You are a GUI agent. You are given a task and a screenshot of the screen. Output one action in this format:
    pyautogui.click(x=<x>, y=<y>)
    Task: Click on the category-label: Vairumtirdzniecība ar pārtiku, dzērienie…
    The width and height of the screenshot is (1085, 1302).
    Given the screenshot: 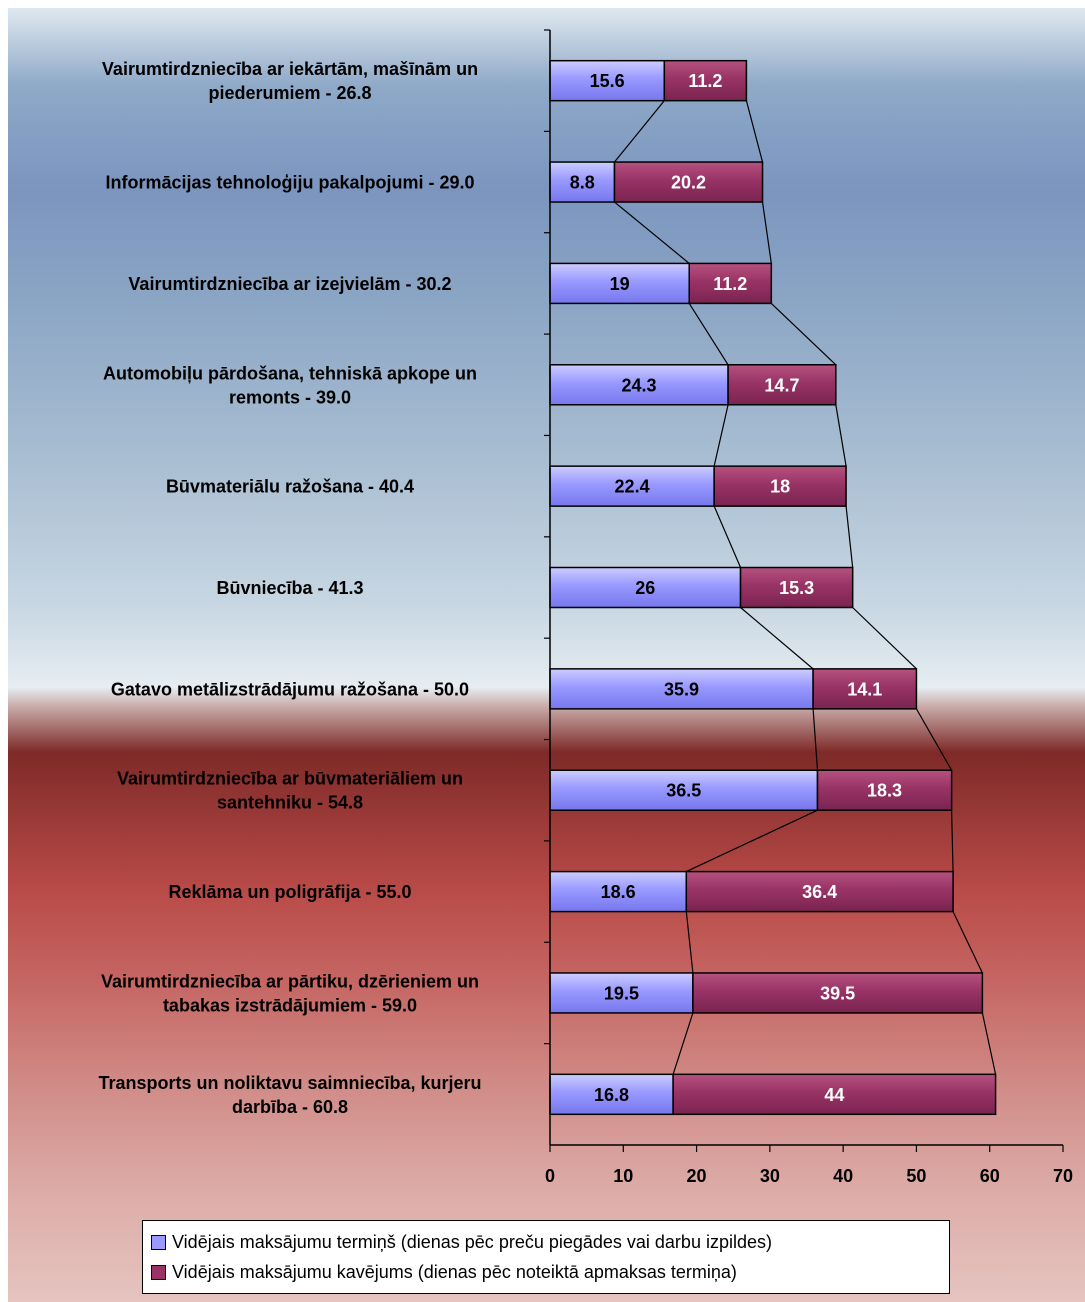 What is the action you would take?
    pyautogui.click(x=290, y=993)
    